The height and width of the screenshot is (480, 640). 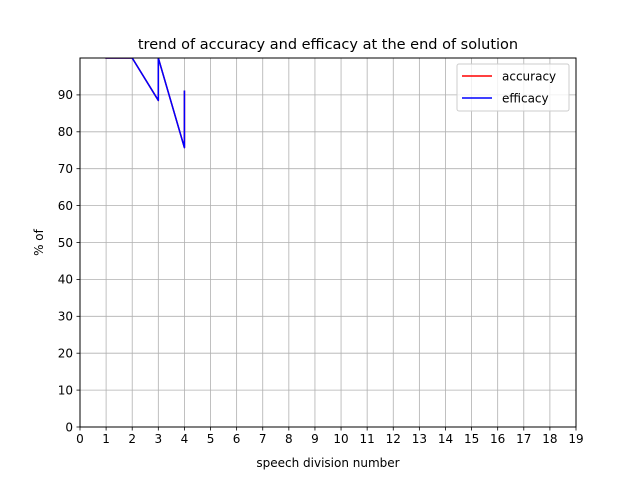 I want to click on x-tick-label: 3, so click(x=158, y=439).